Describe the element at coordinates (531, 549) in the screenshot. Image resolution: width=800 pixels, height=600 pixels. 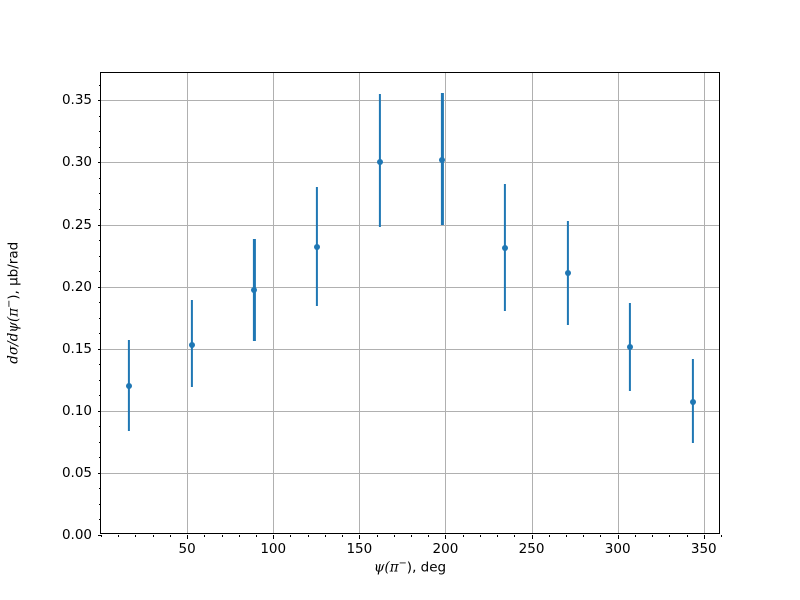
I see `x-tick-label: 250` at that location.